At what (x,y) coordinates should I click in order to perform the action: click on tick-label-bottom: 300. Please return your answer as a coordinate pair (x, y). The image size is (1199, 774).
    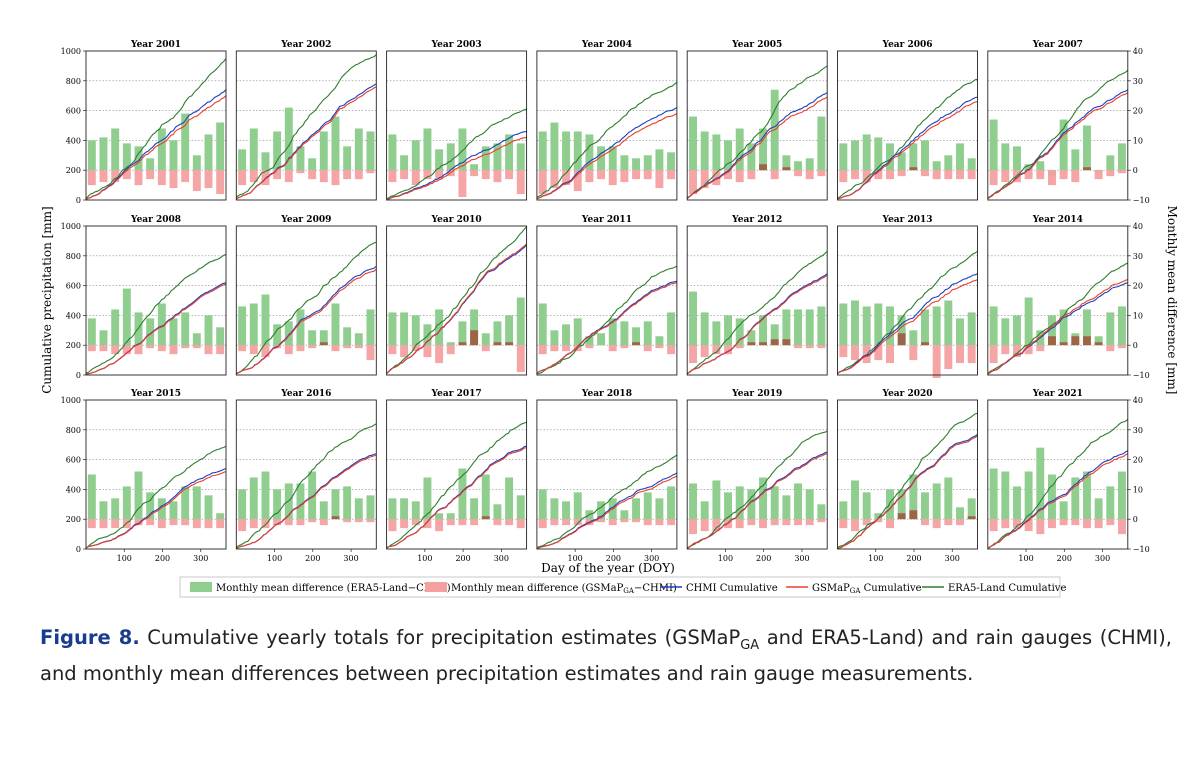
    Looking at the image, I should click on (350, 558).